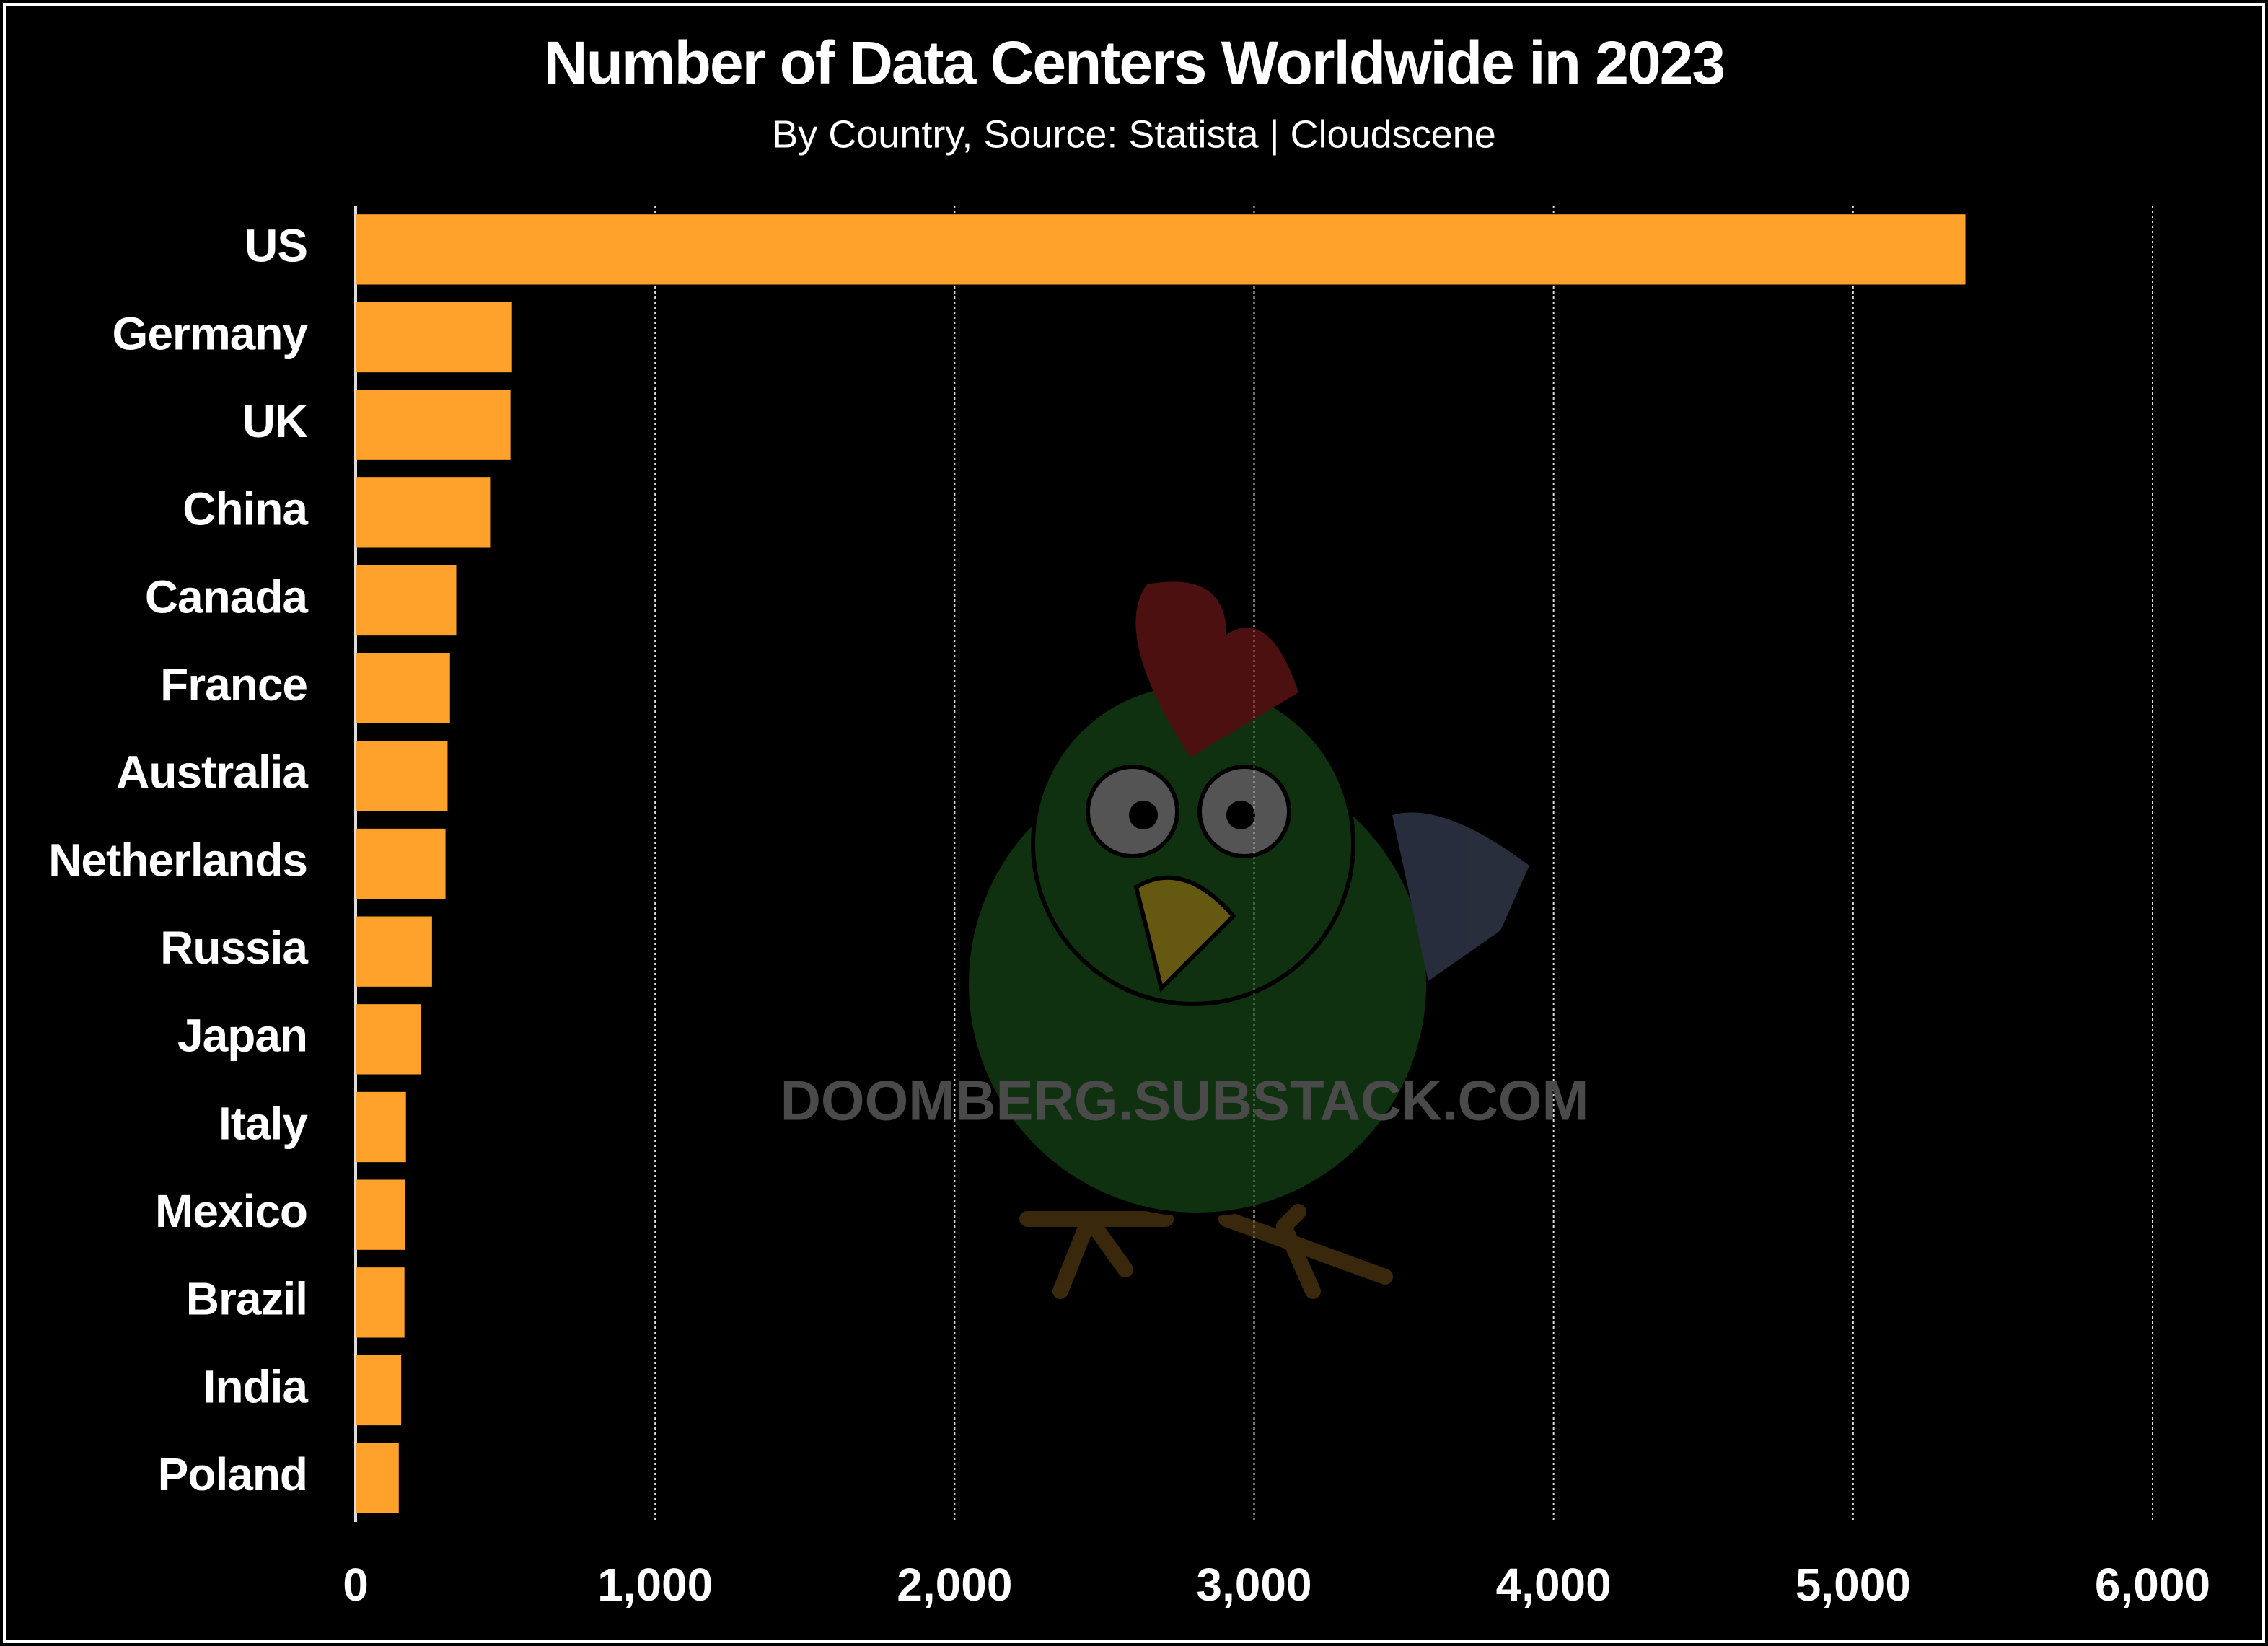  Describe the element at coordinates (234, 948) in the screenshot. I see `y-tick-label: Russia` at that location.